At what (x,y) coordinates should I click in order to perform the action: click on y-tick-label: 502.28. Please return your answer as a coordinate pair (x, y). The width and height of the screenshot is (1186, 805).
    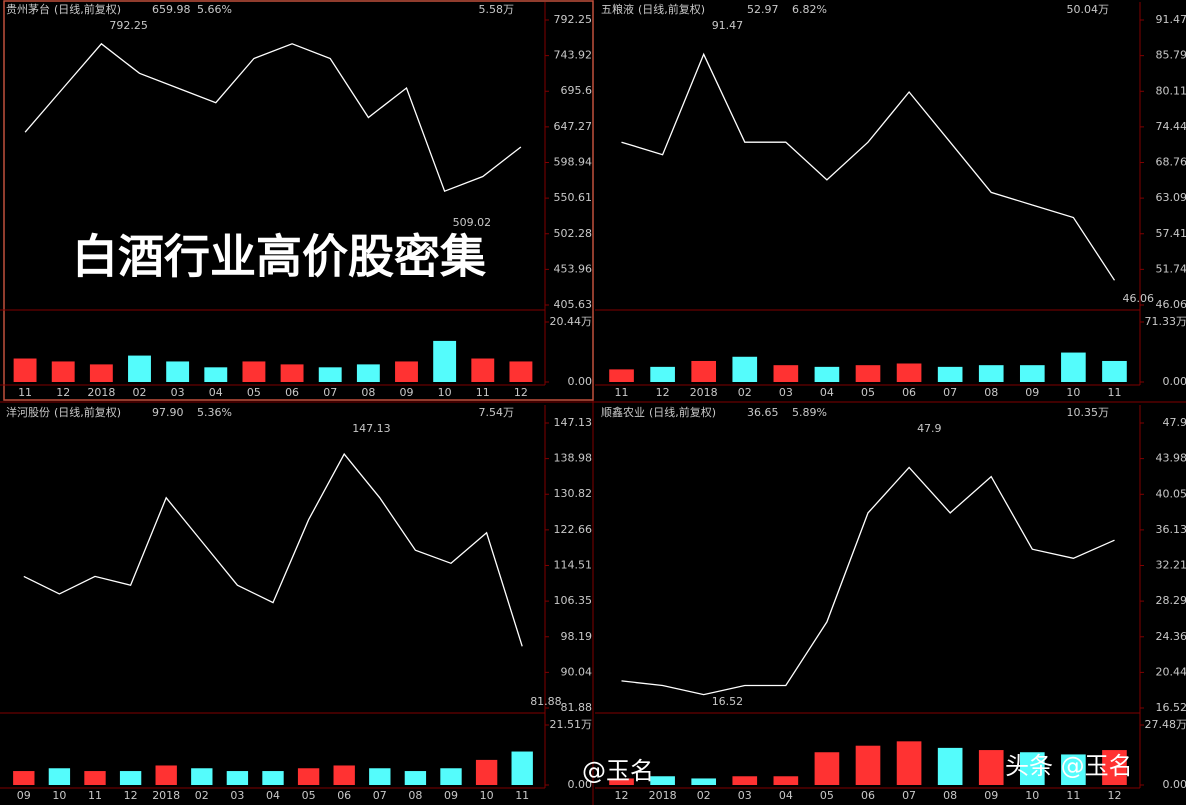
    Looking at the image, I should click on (573, 233).